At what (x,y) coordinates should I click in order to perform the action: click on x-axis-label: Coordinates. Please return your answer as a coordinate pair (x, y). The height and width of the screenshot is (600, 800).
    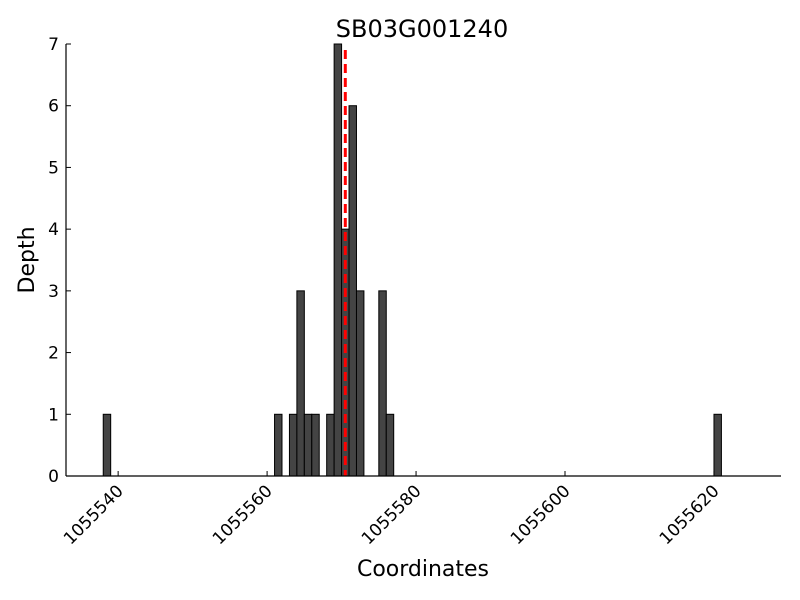
    Looking at the image, I should click on (423, 569).